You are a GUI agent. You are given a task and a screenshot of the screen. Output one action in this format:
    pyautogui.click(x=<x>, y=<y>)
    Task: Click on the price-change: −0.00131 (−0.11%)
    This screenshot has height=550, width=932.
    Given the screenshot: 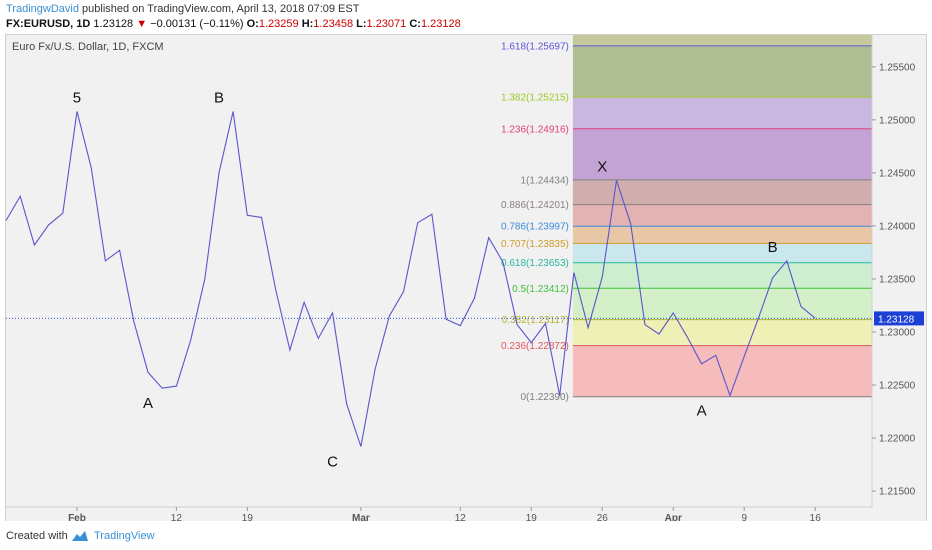 What is the action you would take?
    pyautogui.click(x=197, y=24)
    